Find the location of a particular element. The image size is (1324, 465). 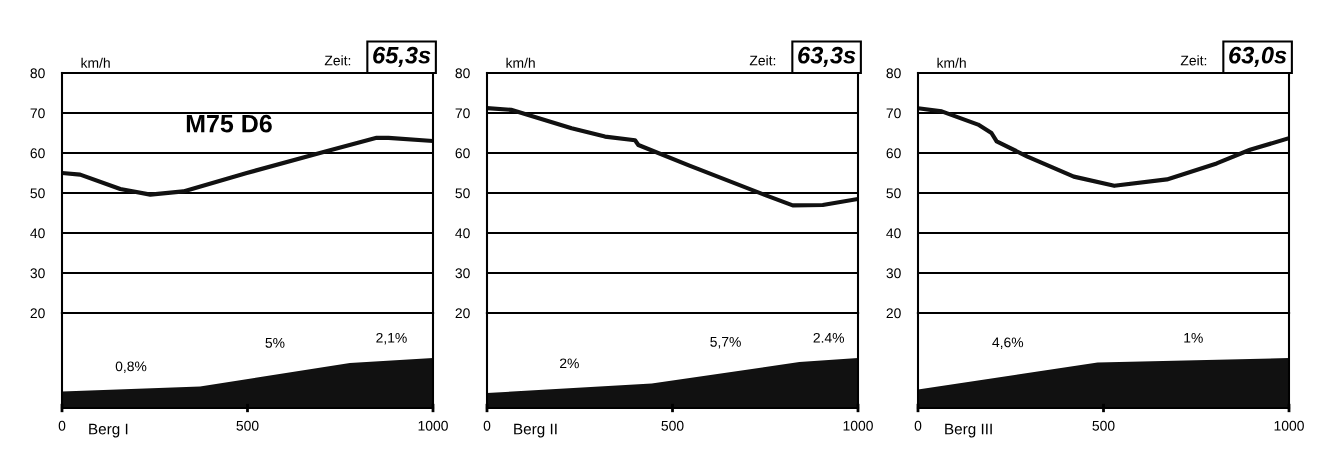

text: 4,6% is located at coordinates (1008, 343).